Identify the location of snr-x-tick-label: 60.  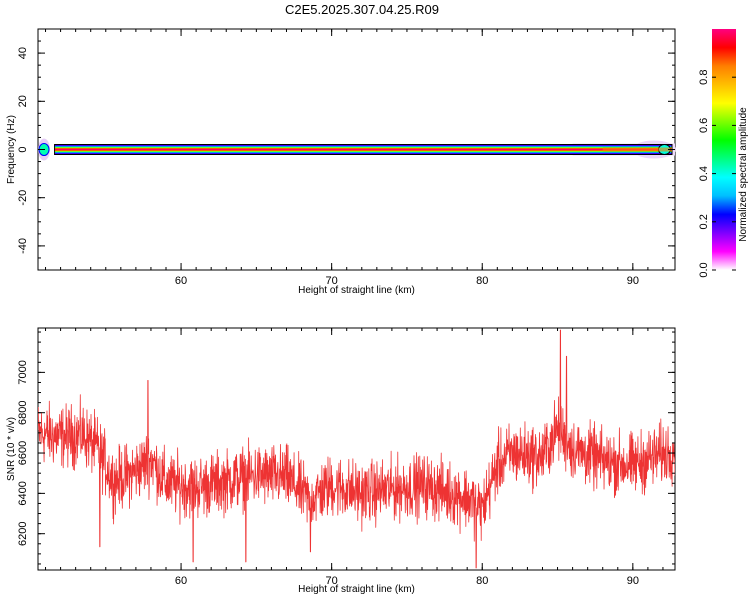
(181, 581).